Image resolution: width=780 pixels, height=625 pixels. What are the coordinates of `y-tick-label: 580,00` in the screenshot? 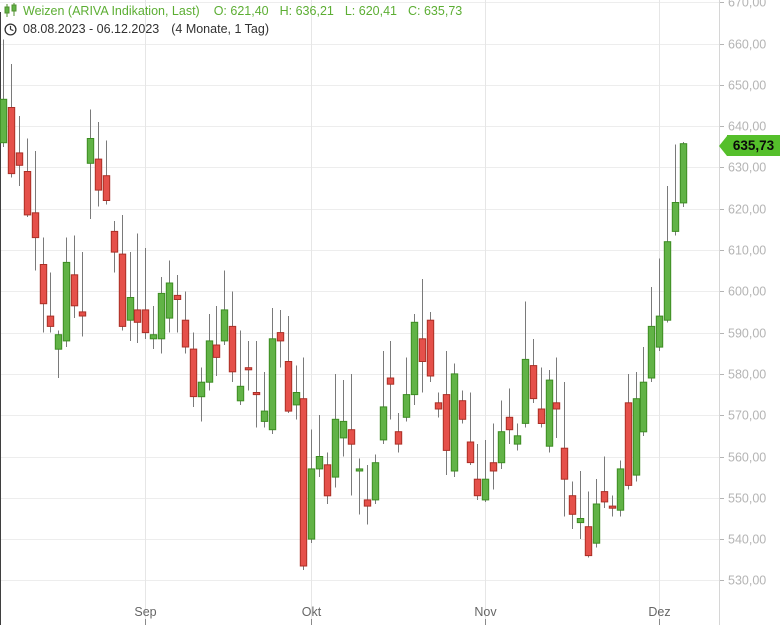 It's located at (747, 375).